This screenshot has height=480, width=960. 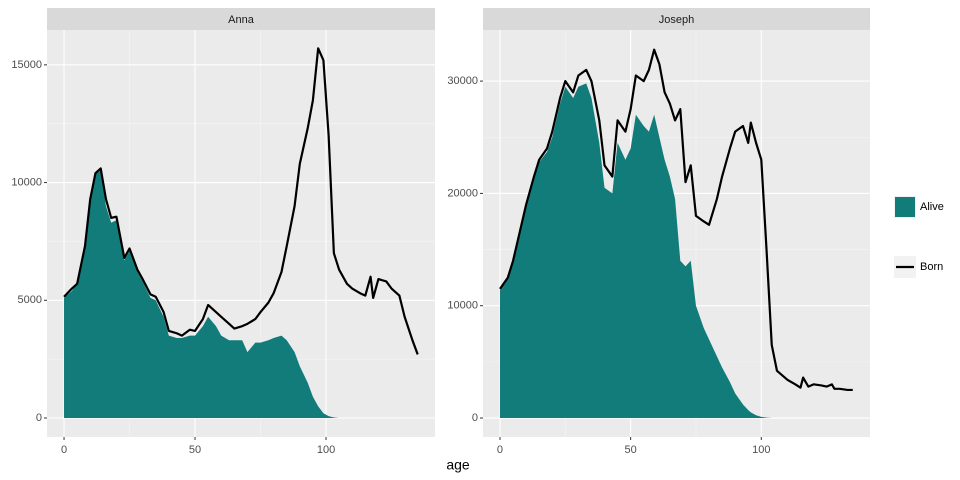 I want to click on panel-title: Anna, so click(x=241, y=20).